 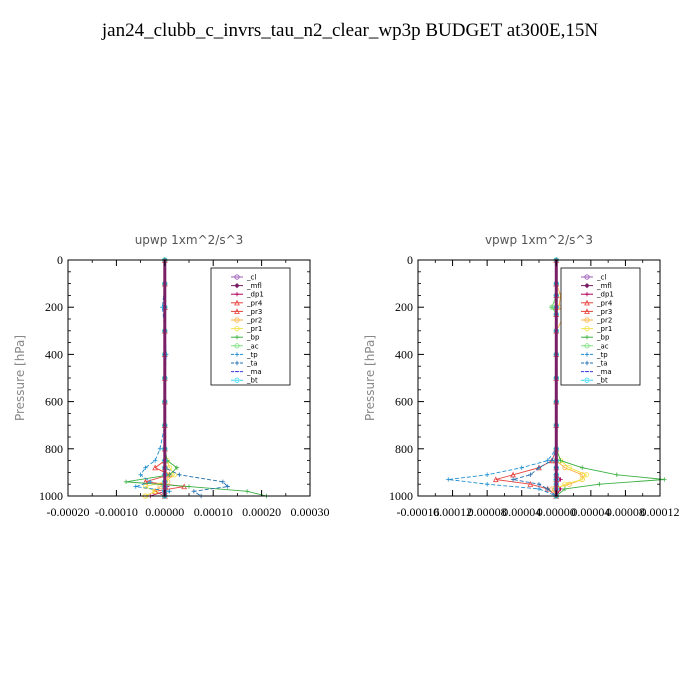 I want to click on x-tick-label: 0.00004, so click(x=521, y=512).